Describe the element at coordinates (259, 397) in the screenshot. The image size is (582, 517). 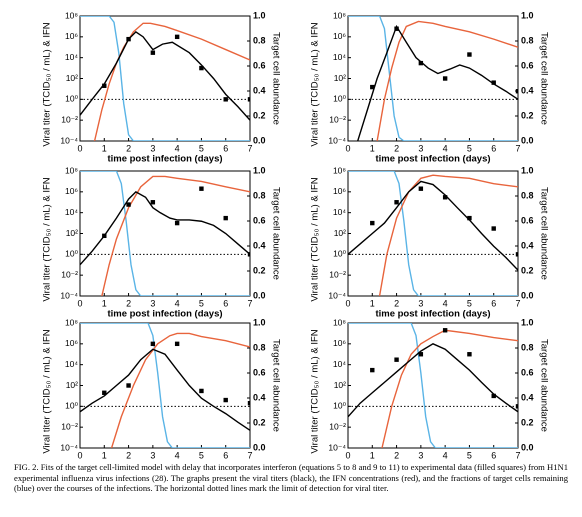
I see `y2-tick-label: 0.4` at that location.